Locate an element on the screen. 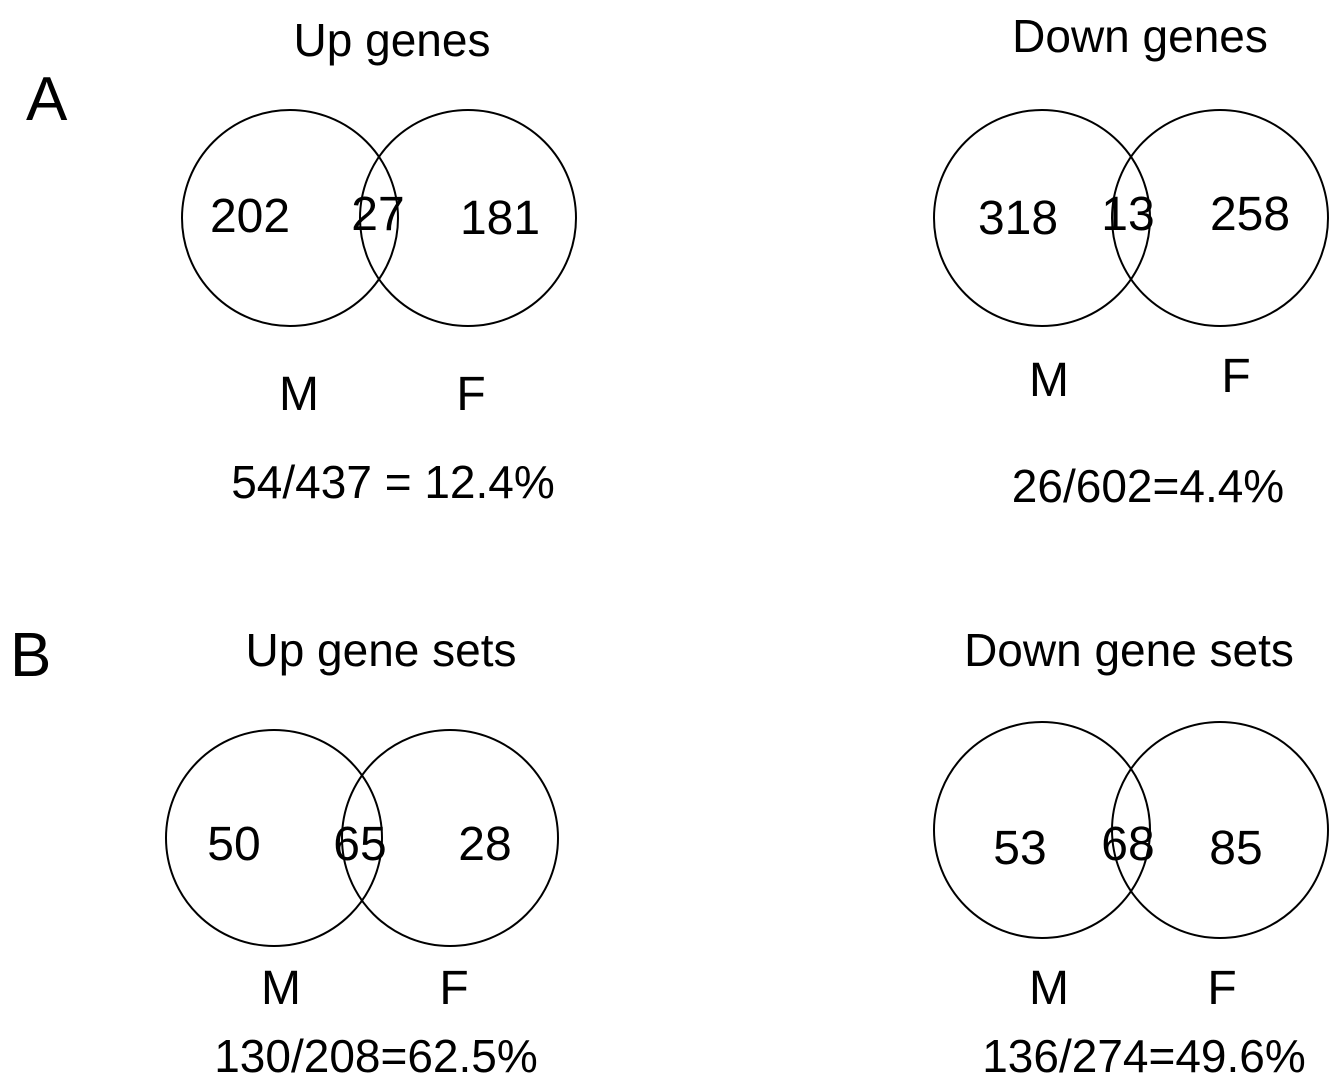 This screenshot has height=1076, width=1335. venn-a-down-ratio: 26/602=4.4% is located at coordinates (1148, 486).